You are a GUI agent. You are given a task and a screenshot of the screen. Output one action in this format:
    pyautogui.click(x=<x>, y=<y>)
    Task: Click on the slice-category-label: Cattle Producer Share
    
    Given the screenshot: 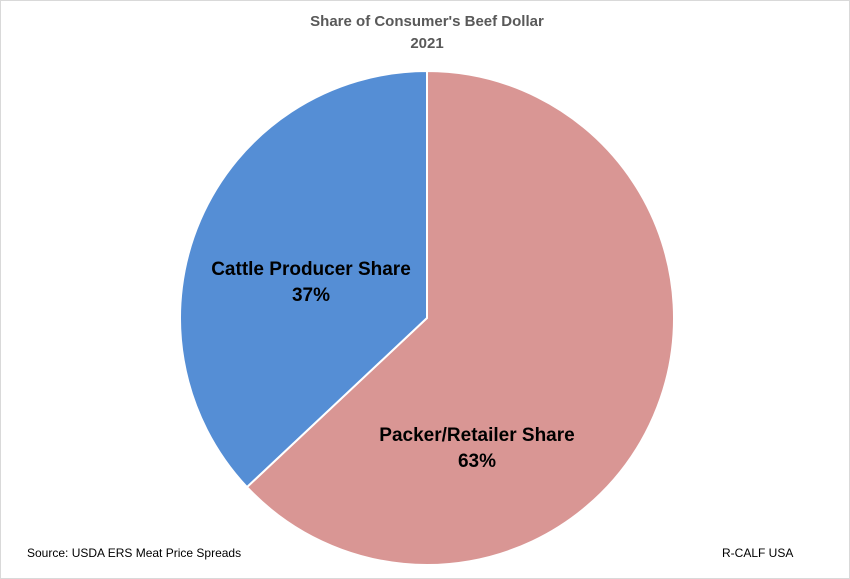 What is the action you would take?
    pyautogui.click(x=311, y=269)
    